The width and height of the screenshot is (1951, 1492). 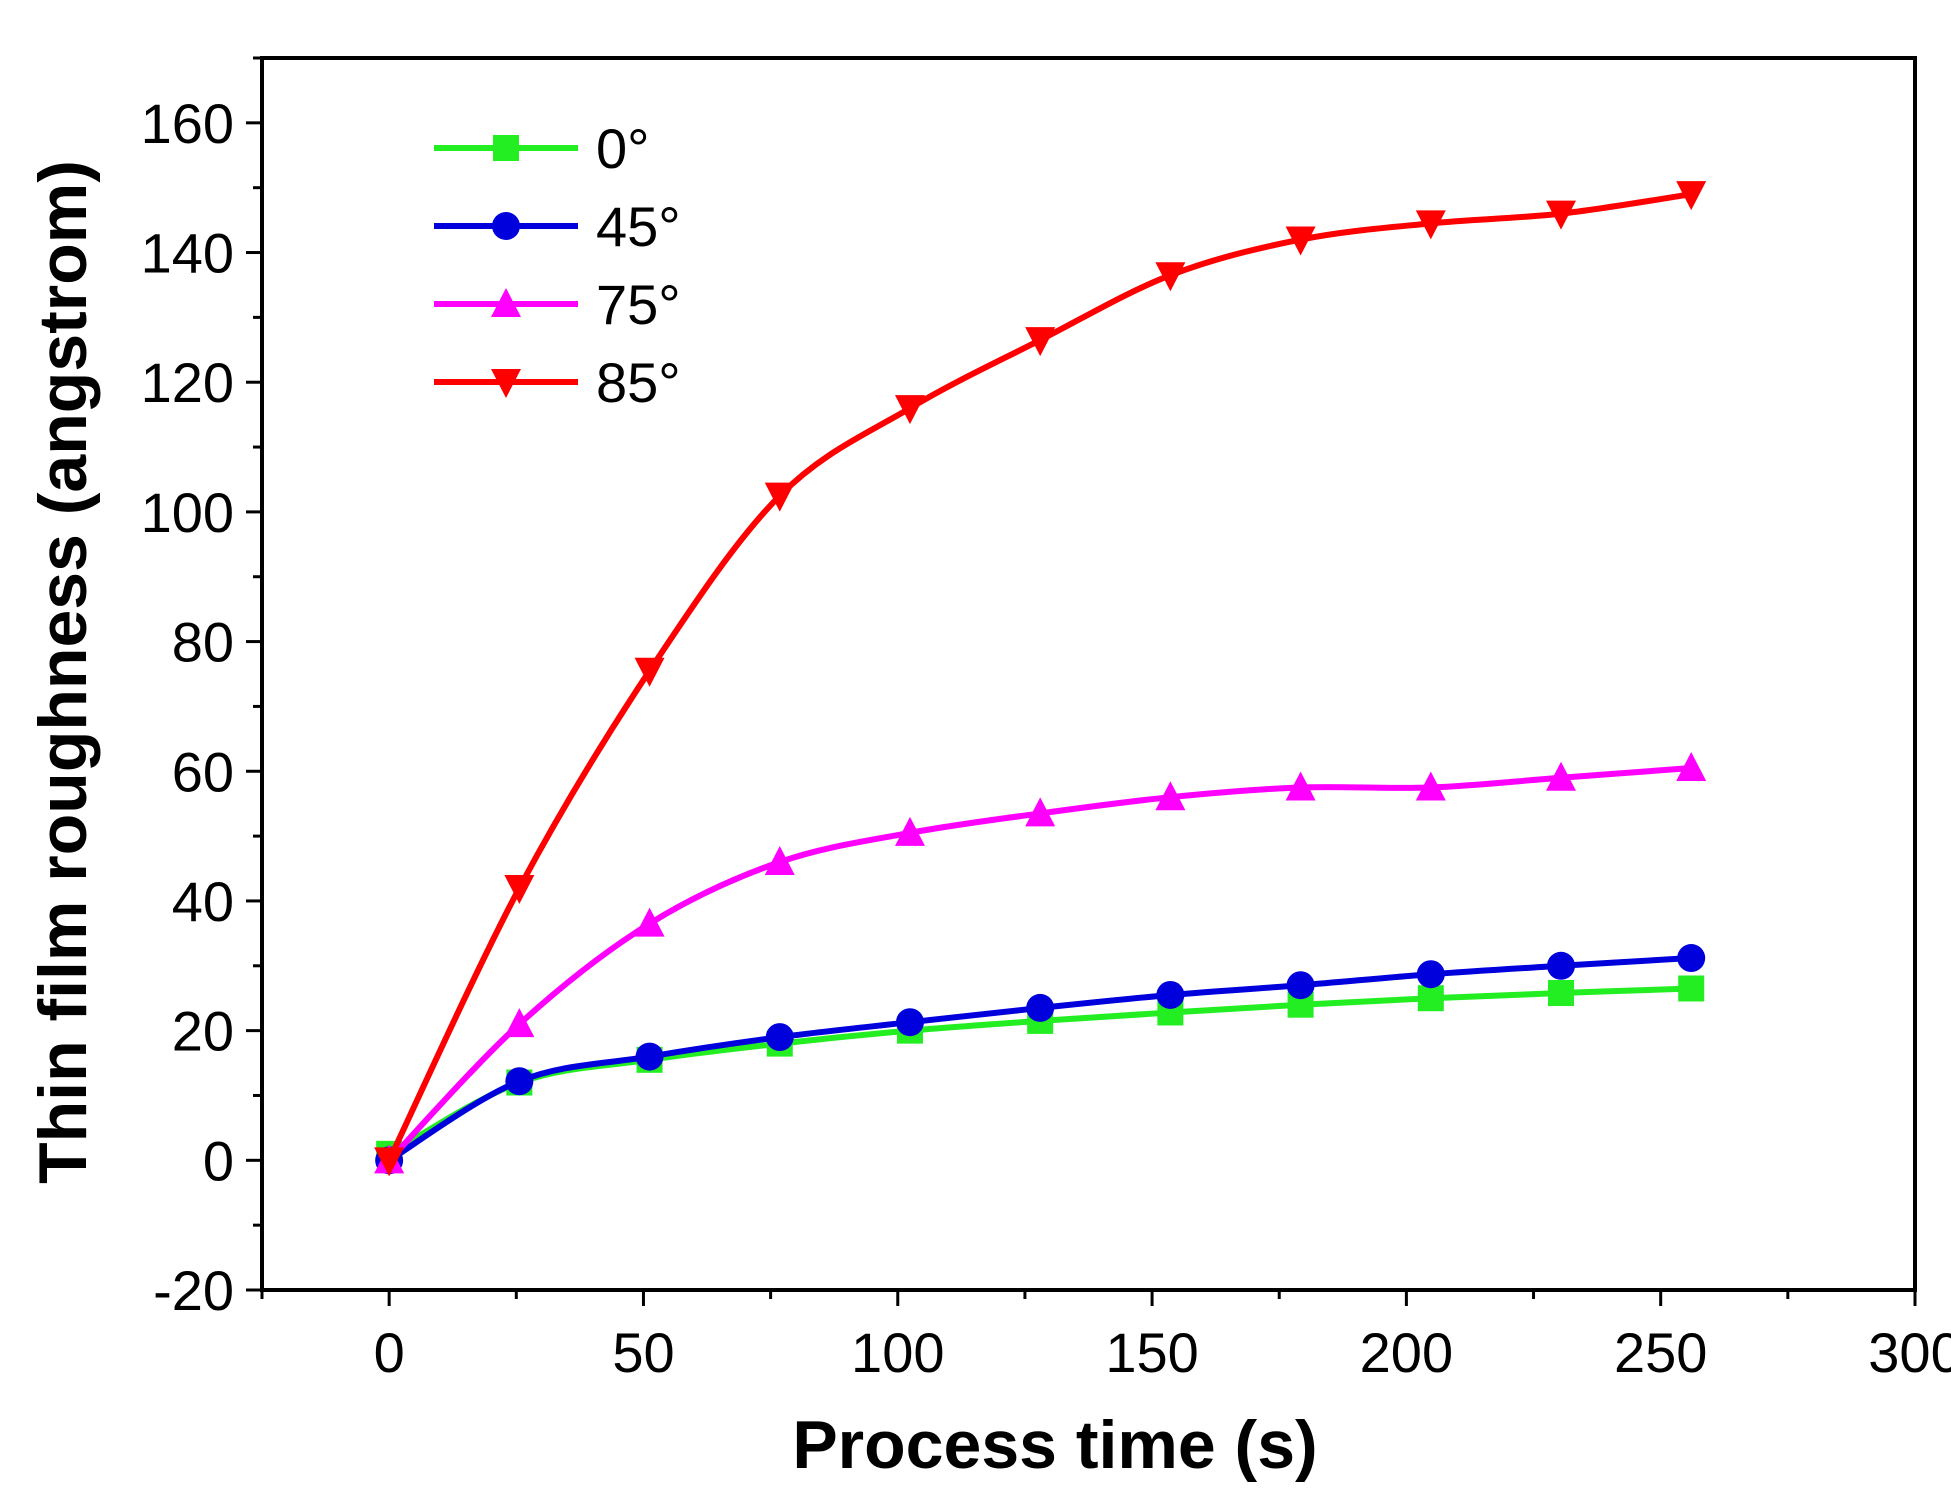 I want to click on x-tick-label: 0, so click(x=389, y=1352).